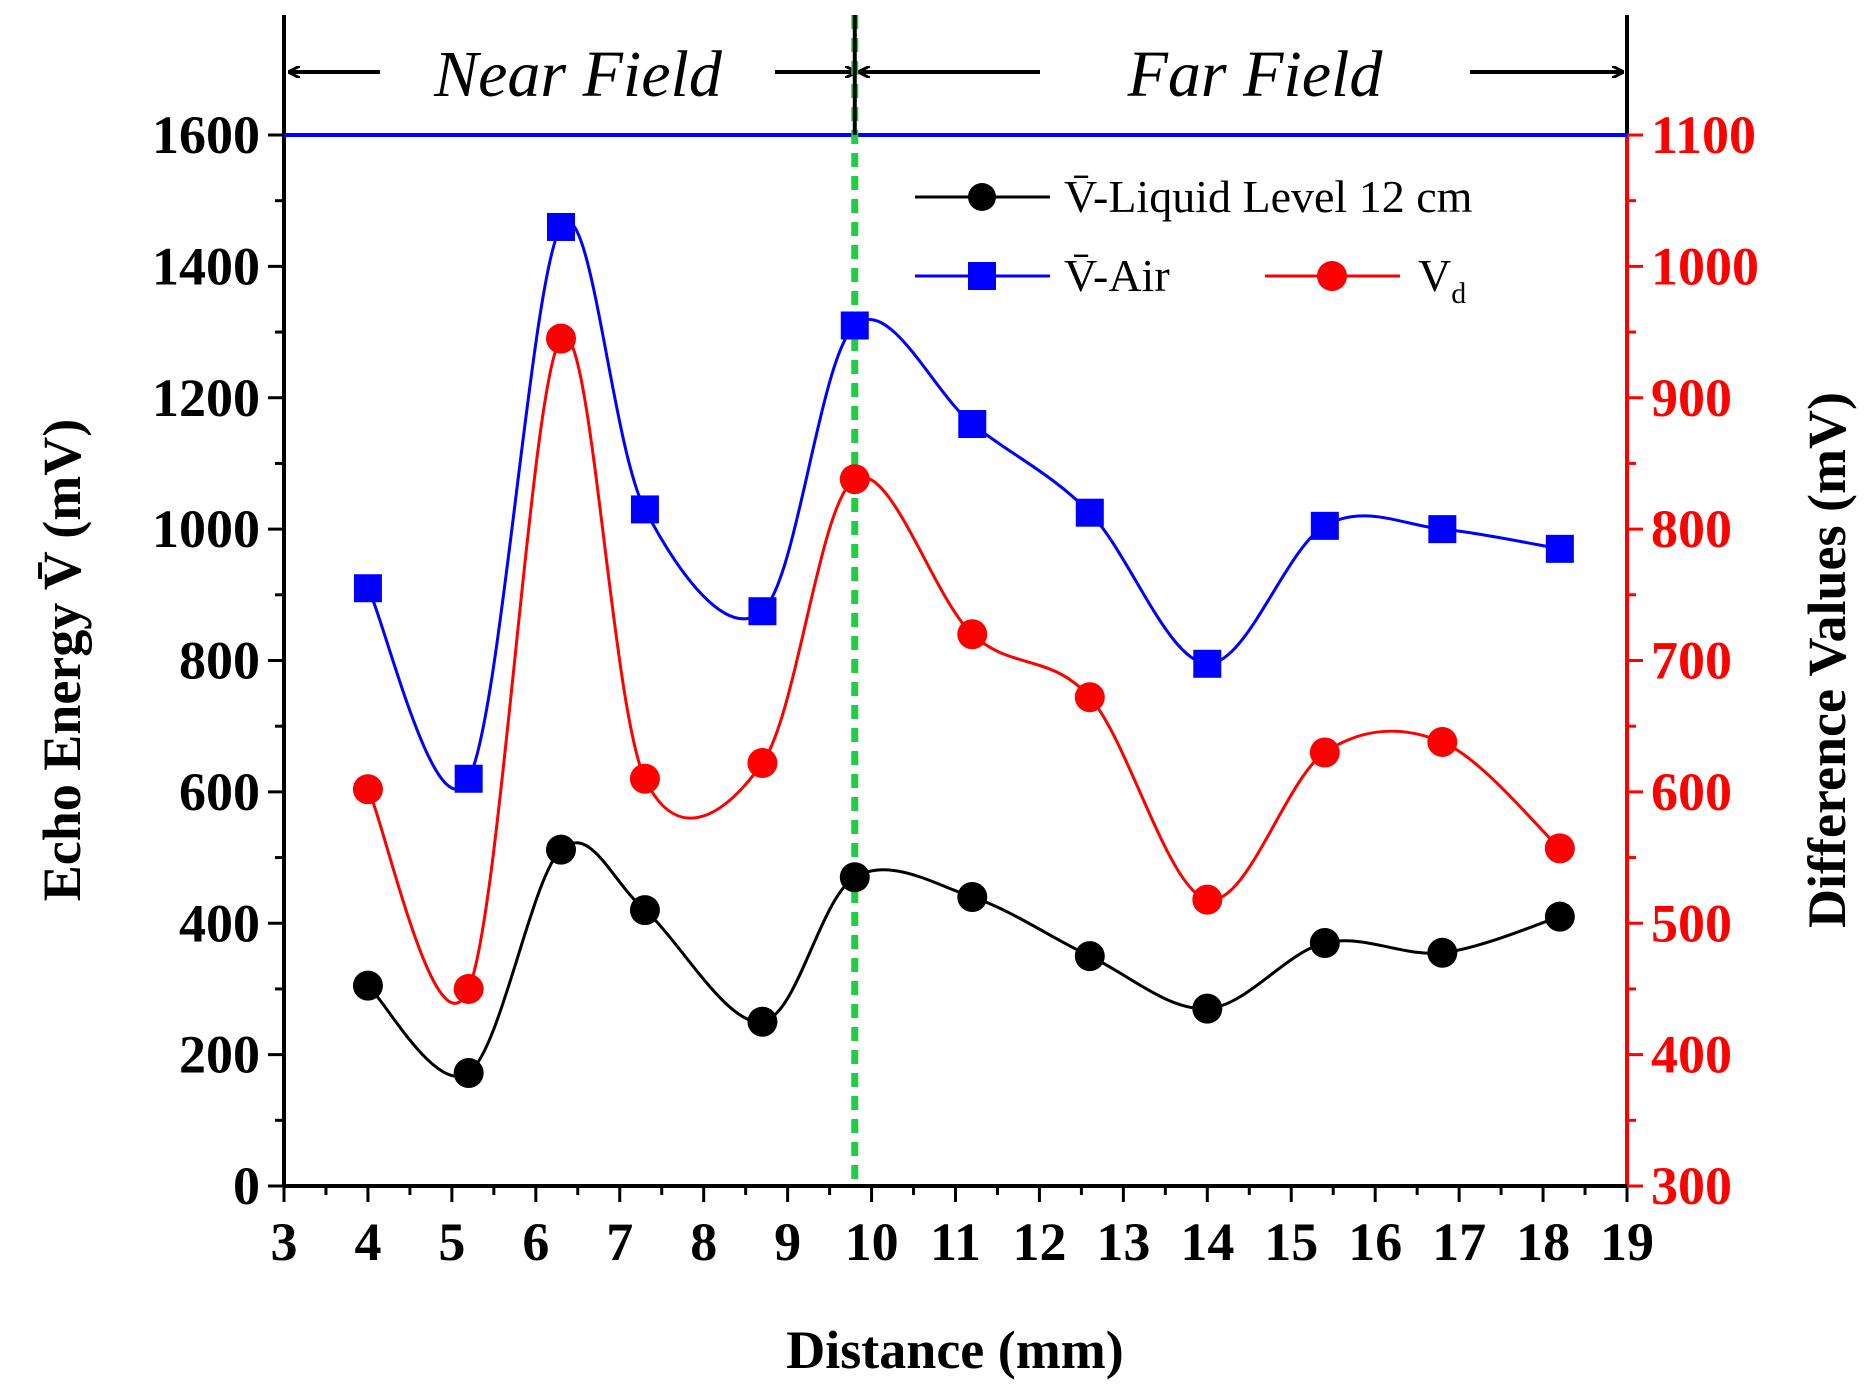 The height and width of the screenshot is (1385, 1868). What do you see at coordinates (1434, 275) in the screenshot?
I see `legend-label-vd-main: V` at bounding box center [1434, 275].